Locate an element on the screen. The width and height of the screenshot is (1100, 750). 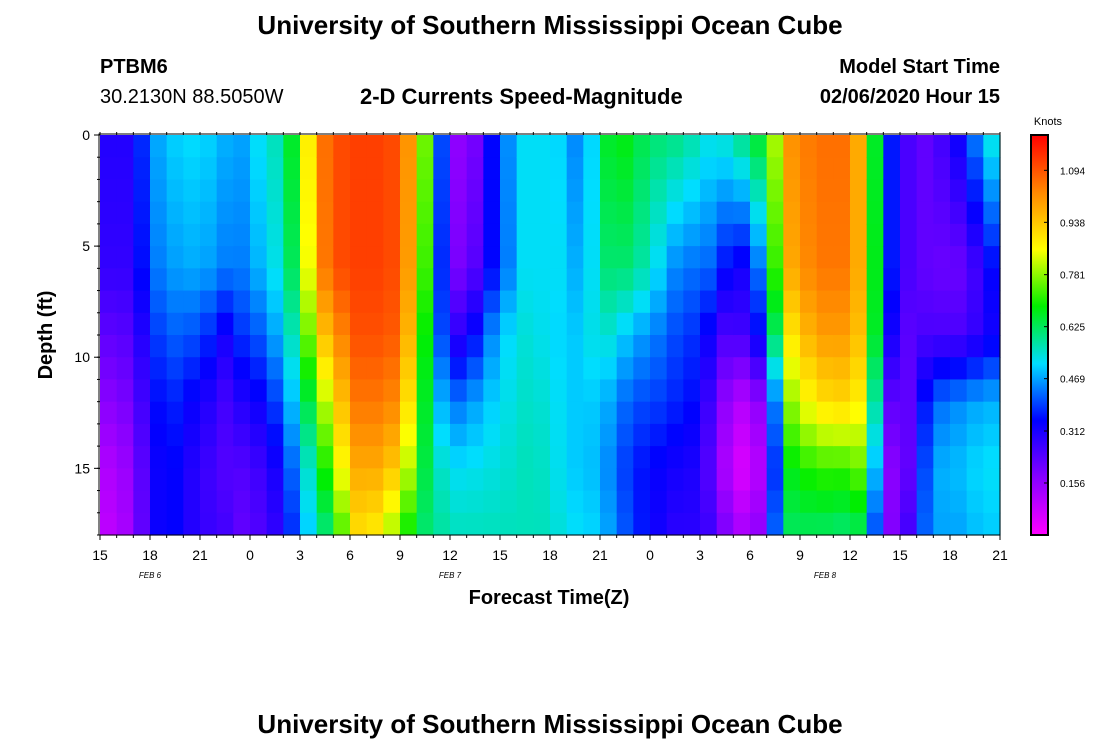
chart-title: 2-D Currents Speed-Magnitude is located at coordinates (521, 96).